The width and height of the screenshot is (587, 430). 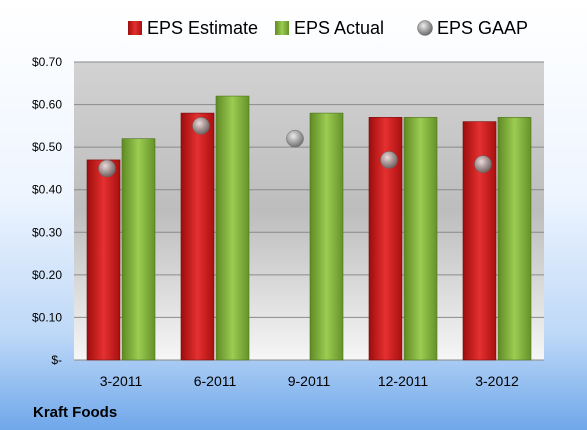 I want to click on y-tick-label: $0.10, so click(x=47, y=317).